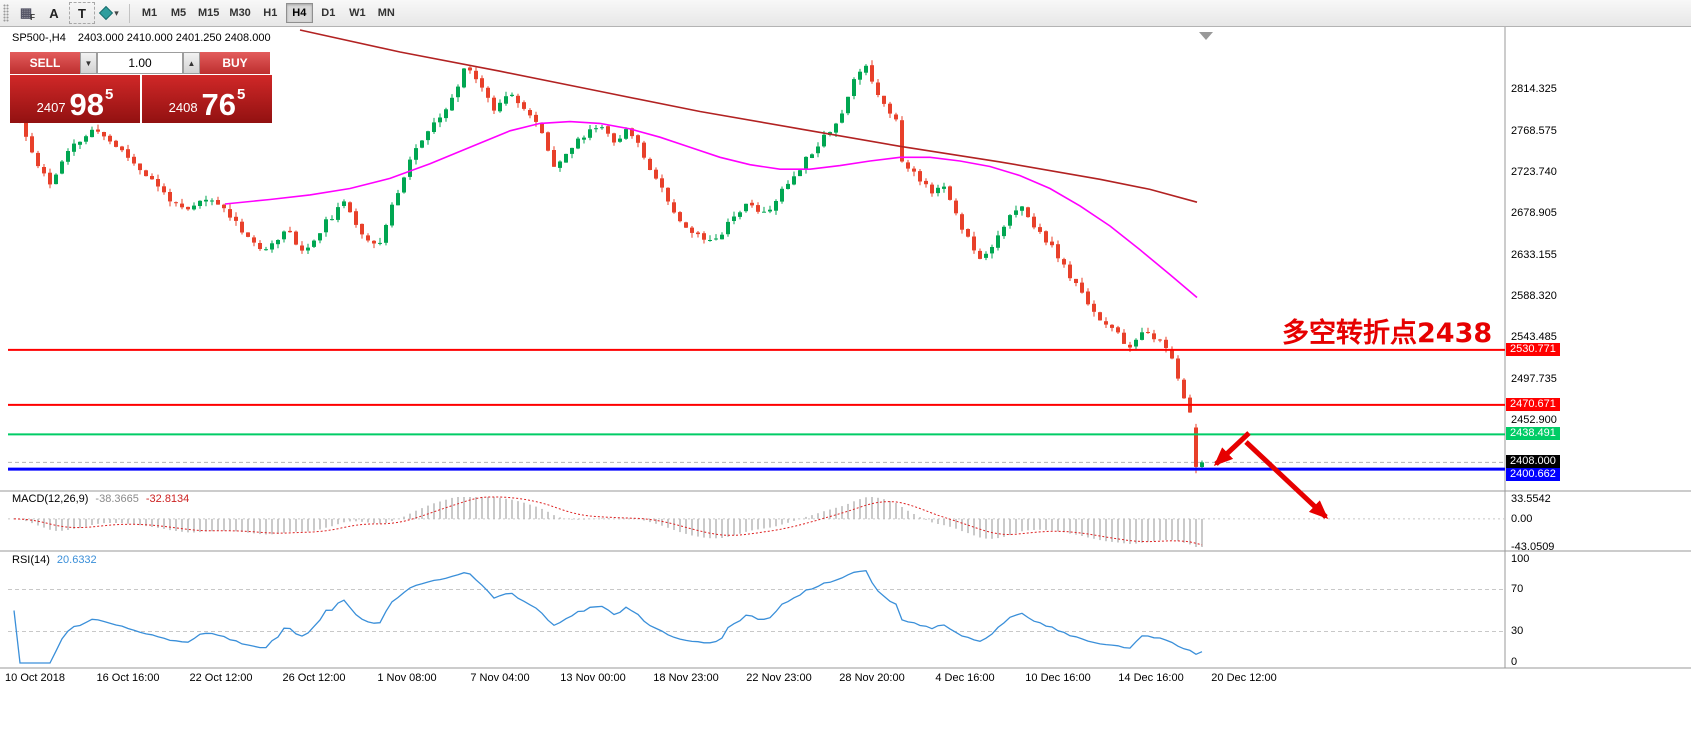 The height and width of the screenshot is (748, 1691). Describe the element at coordinates (1517, 631) in the screenshot. I see `rsi-axis-label: 30` at that location.